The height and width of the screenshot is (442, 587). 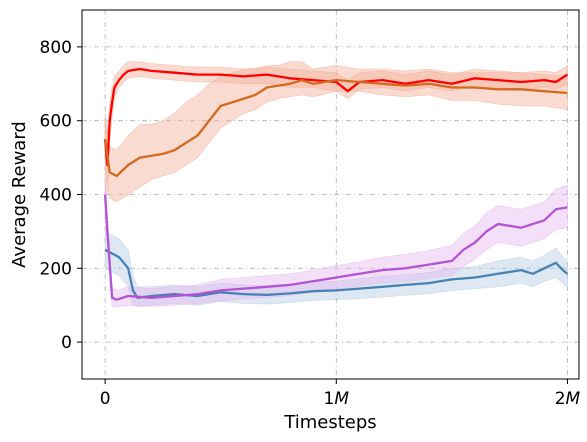 What do you see at coordinates (19, 194) in the screenshot?
I see `y-axis-label: Average Reward` at bounding box center [19, 194].